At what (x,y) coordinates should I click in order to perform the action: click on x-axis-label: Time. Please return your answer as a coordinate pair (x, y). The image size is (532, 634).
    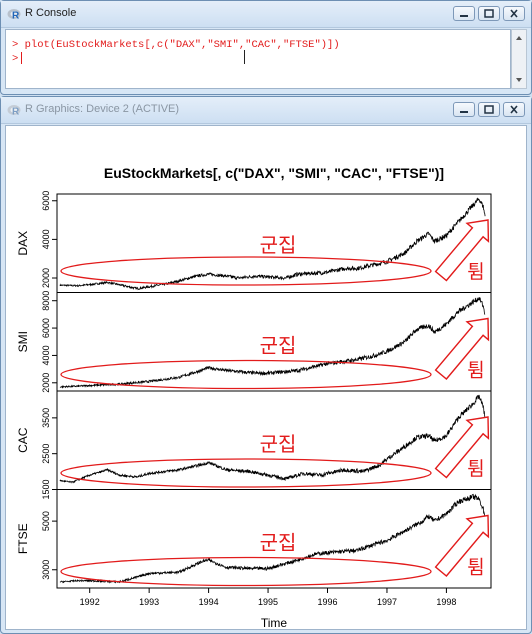
    Looking at the image, I should click on (274, 622).